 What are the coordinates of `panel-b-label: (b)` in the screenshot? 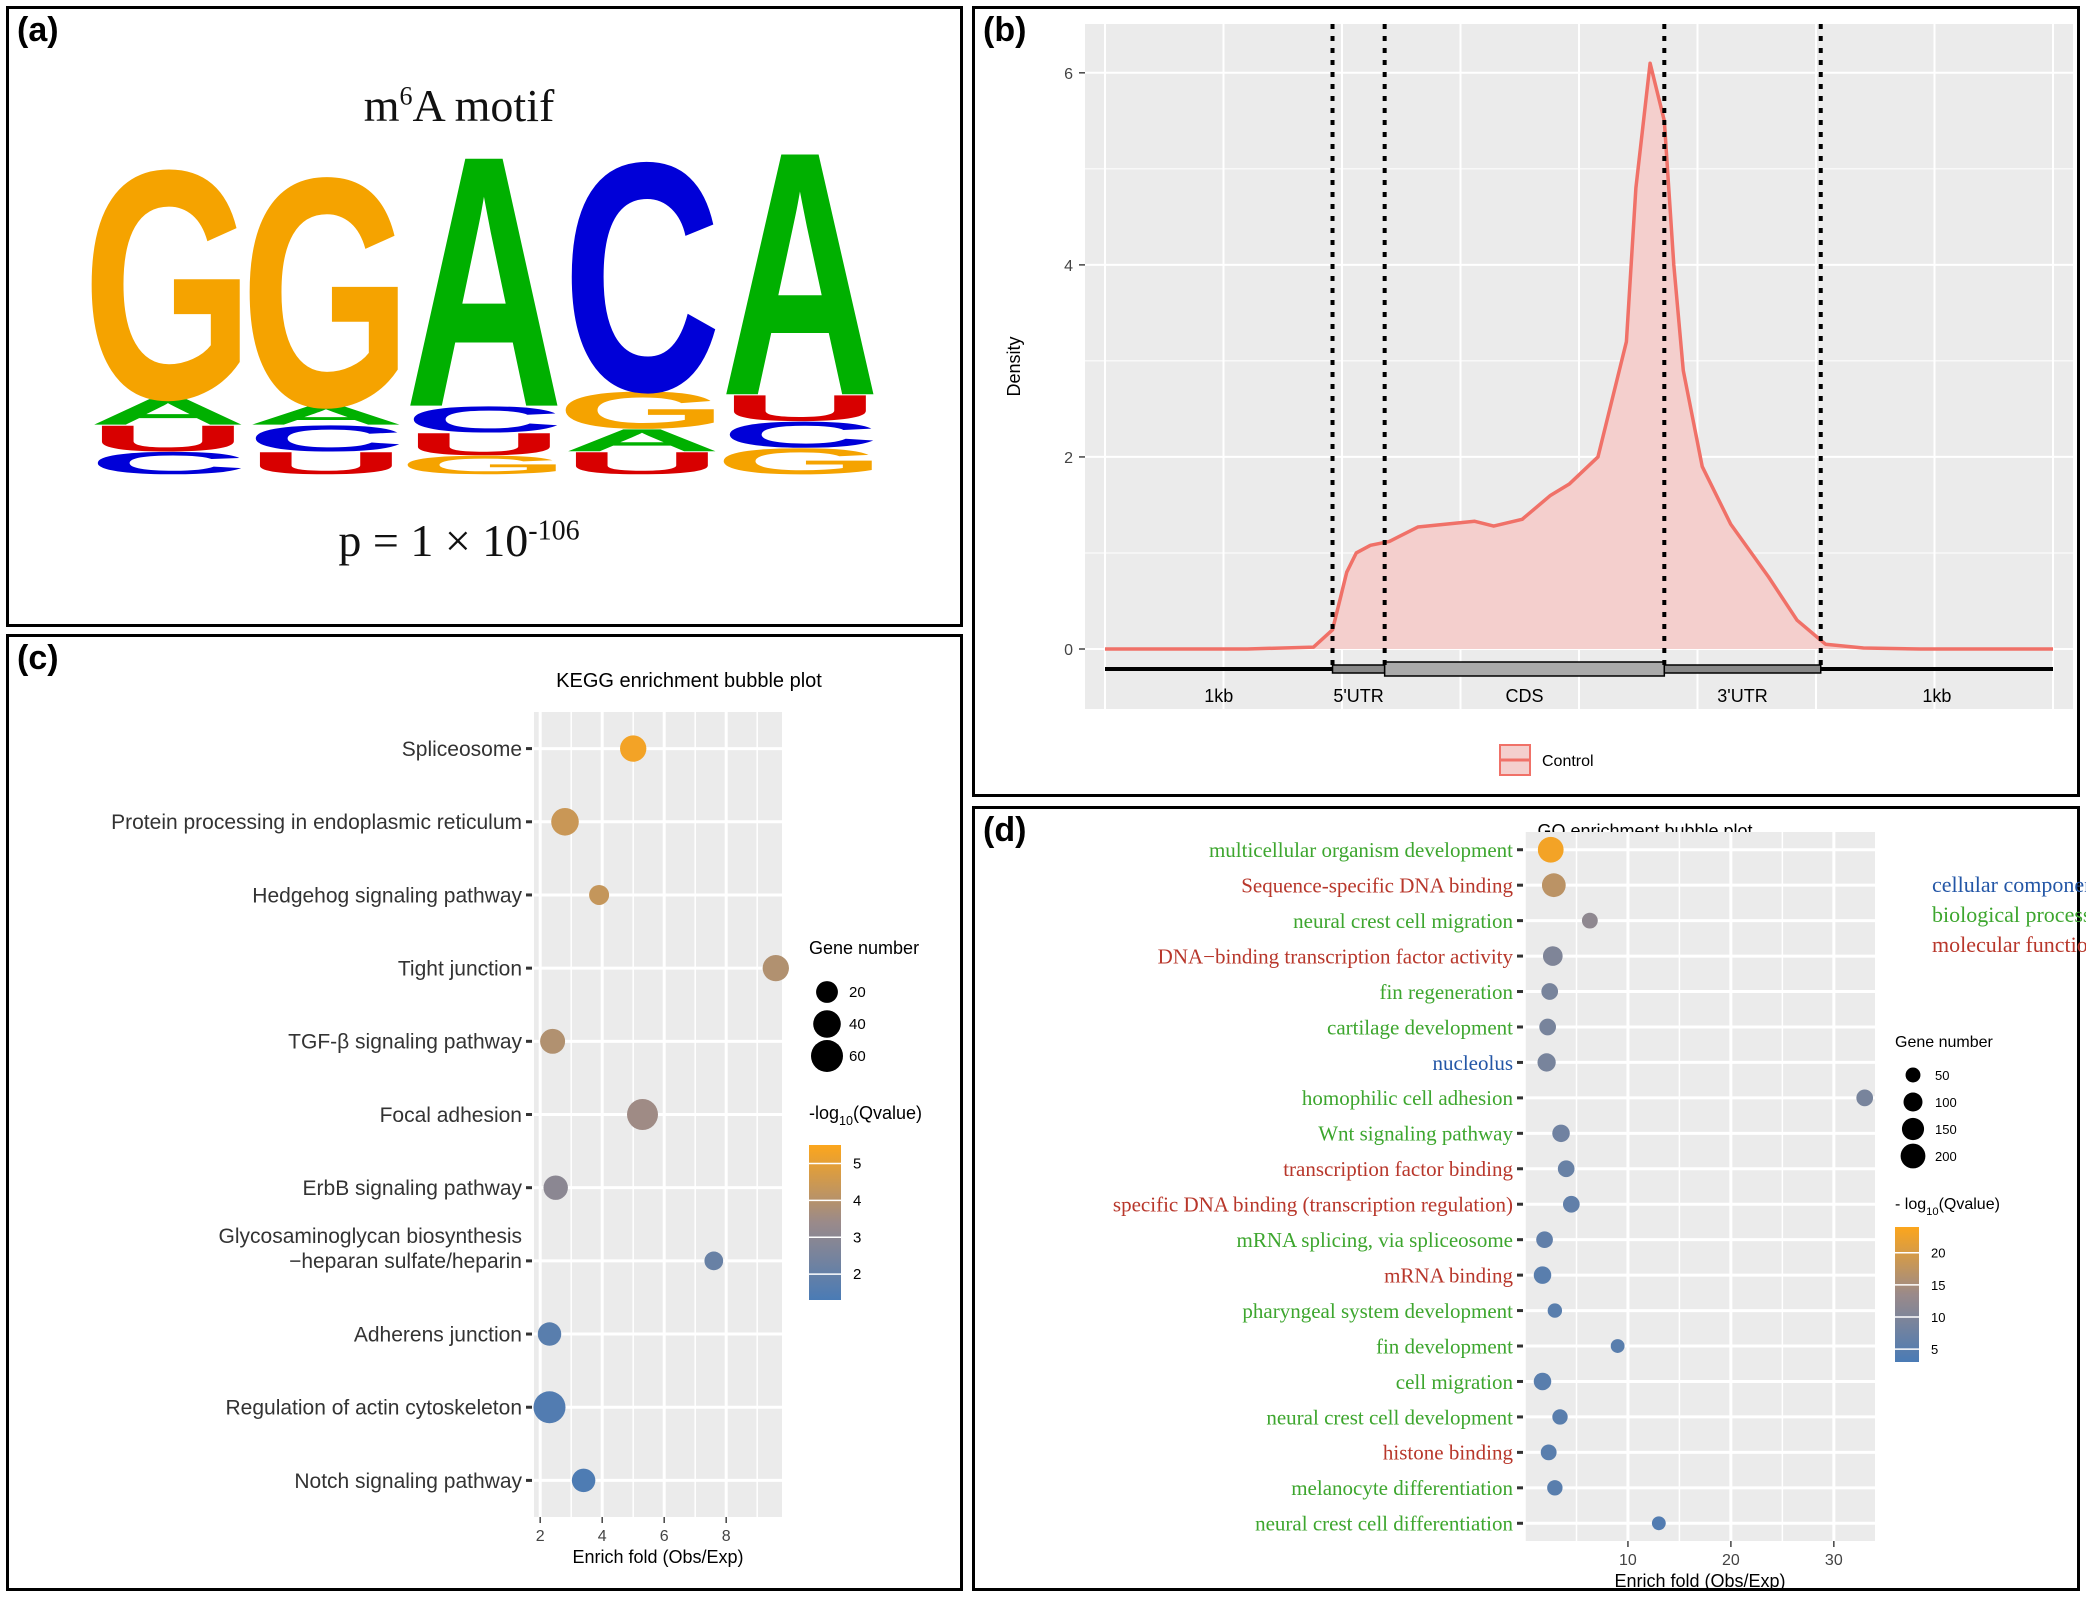 It's located at (1005, 30).